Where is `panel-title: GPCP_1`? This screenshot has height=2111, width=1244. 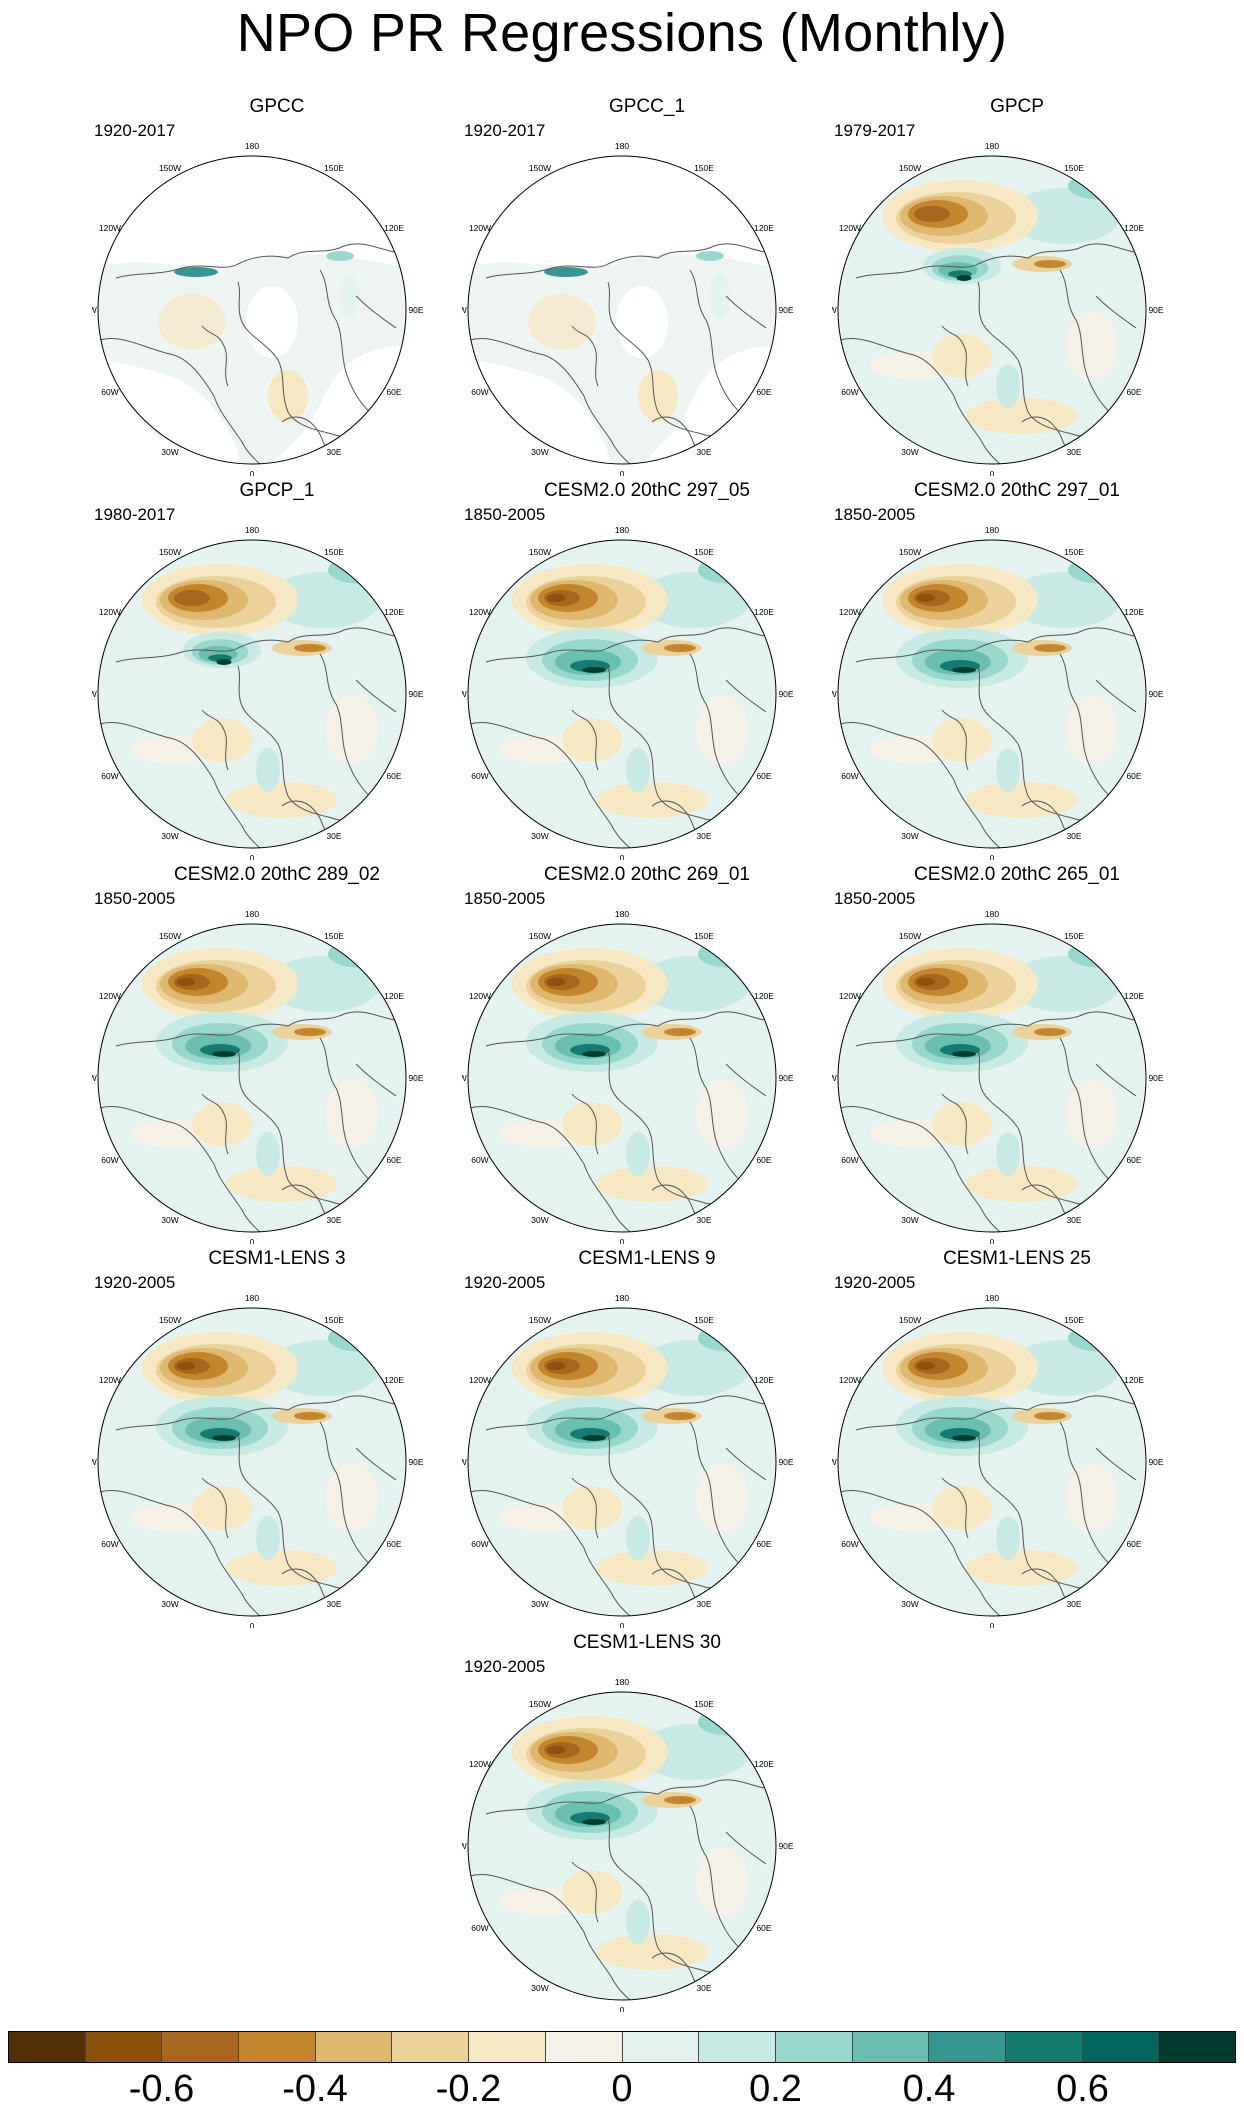
panel-title: GPCP_1 is located at coordinates (277, 490).